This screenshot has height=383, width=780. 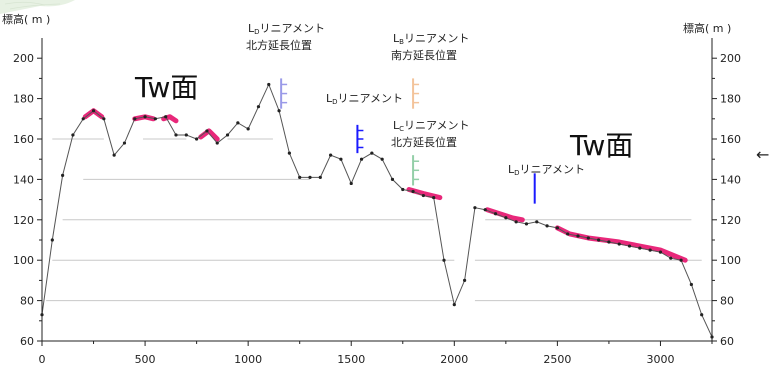 What do you see at coordinates (401, 129) in the screenshot?
I see `annotation-sub: C` at bounding box center [401, 129].